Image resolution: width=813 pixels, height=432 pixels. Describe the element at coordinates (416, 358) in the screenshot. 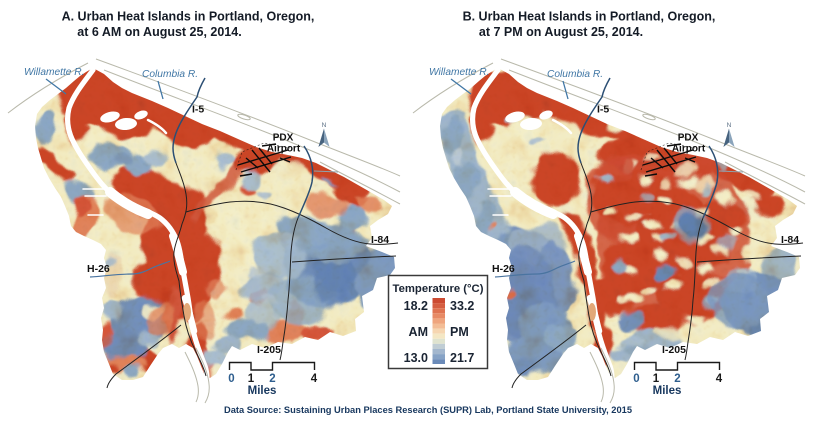

I see `svg-text: 13.0` at that location.